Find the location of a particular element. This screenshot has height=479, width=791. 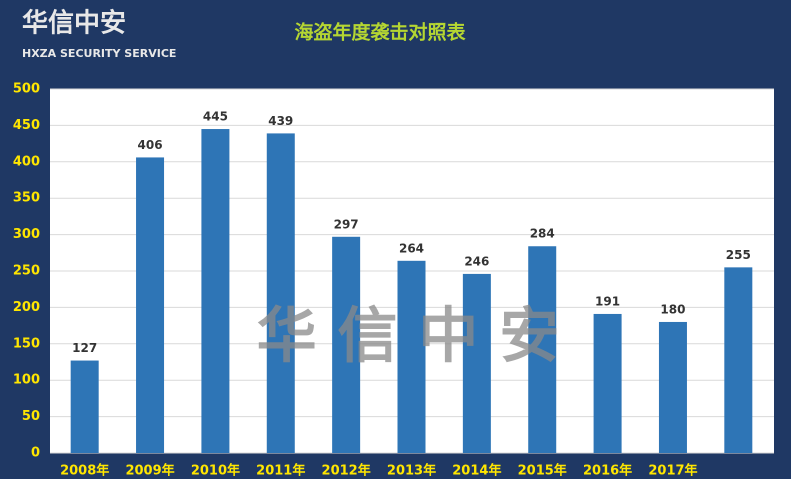

value-label: 439 is located at coordinates (280, 121).